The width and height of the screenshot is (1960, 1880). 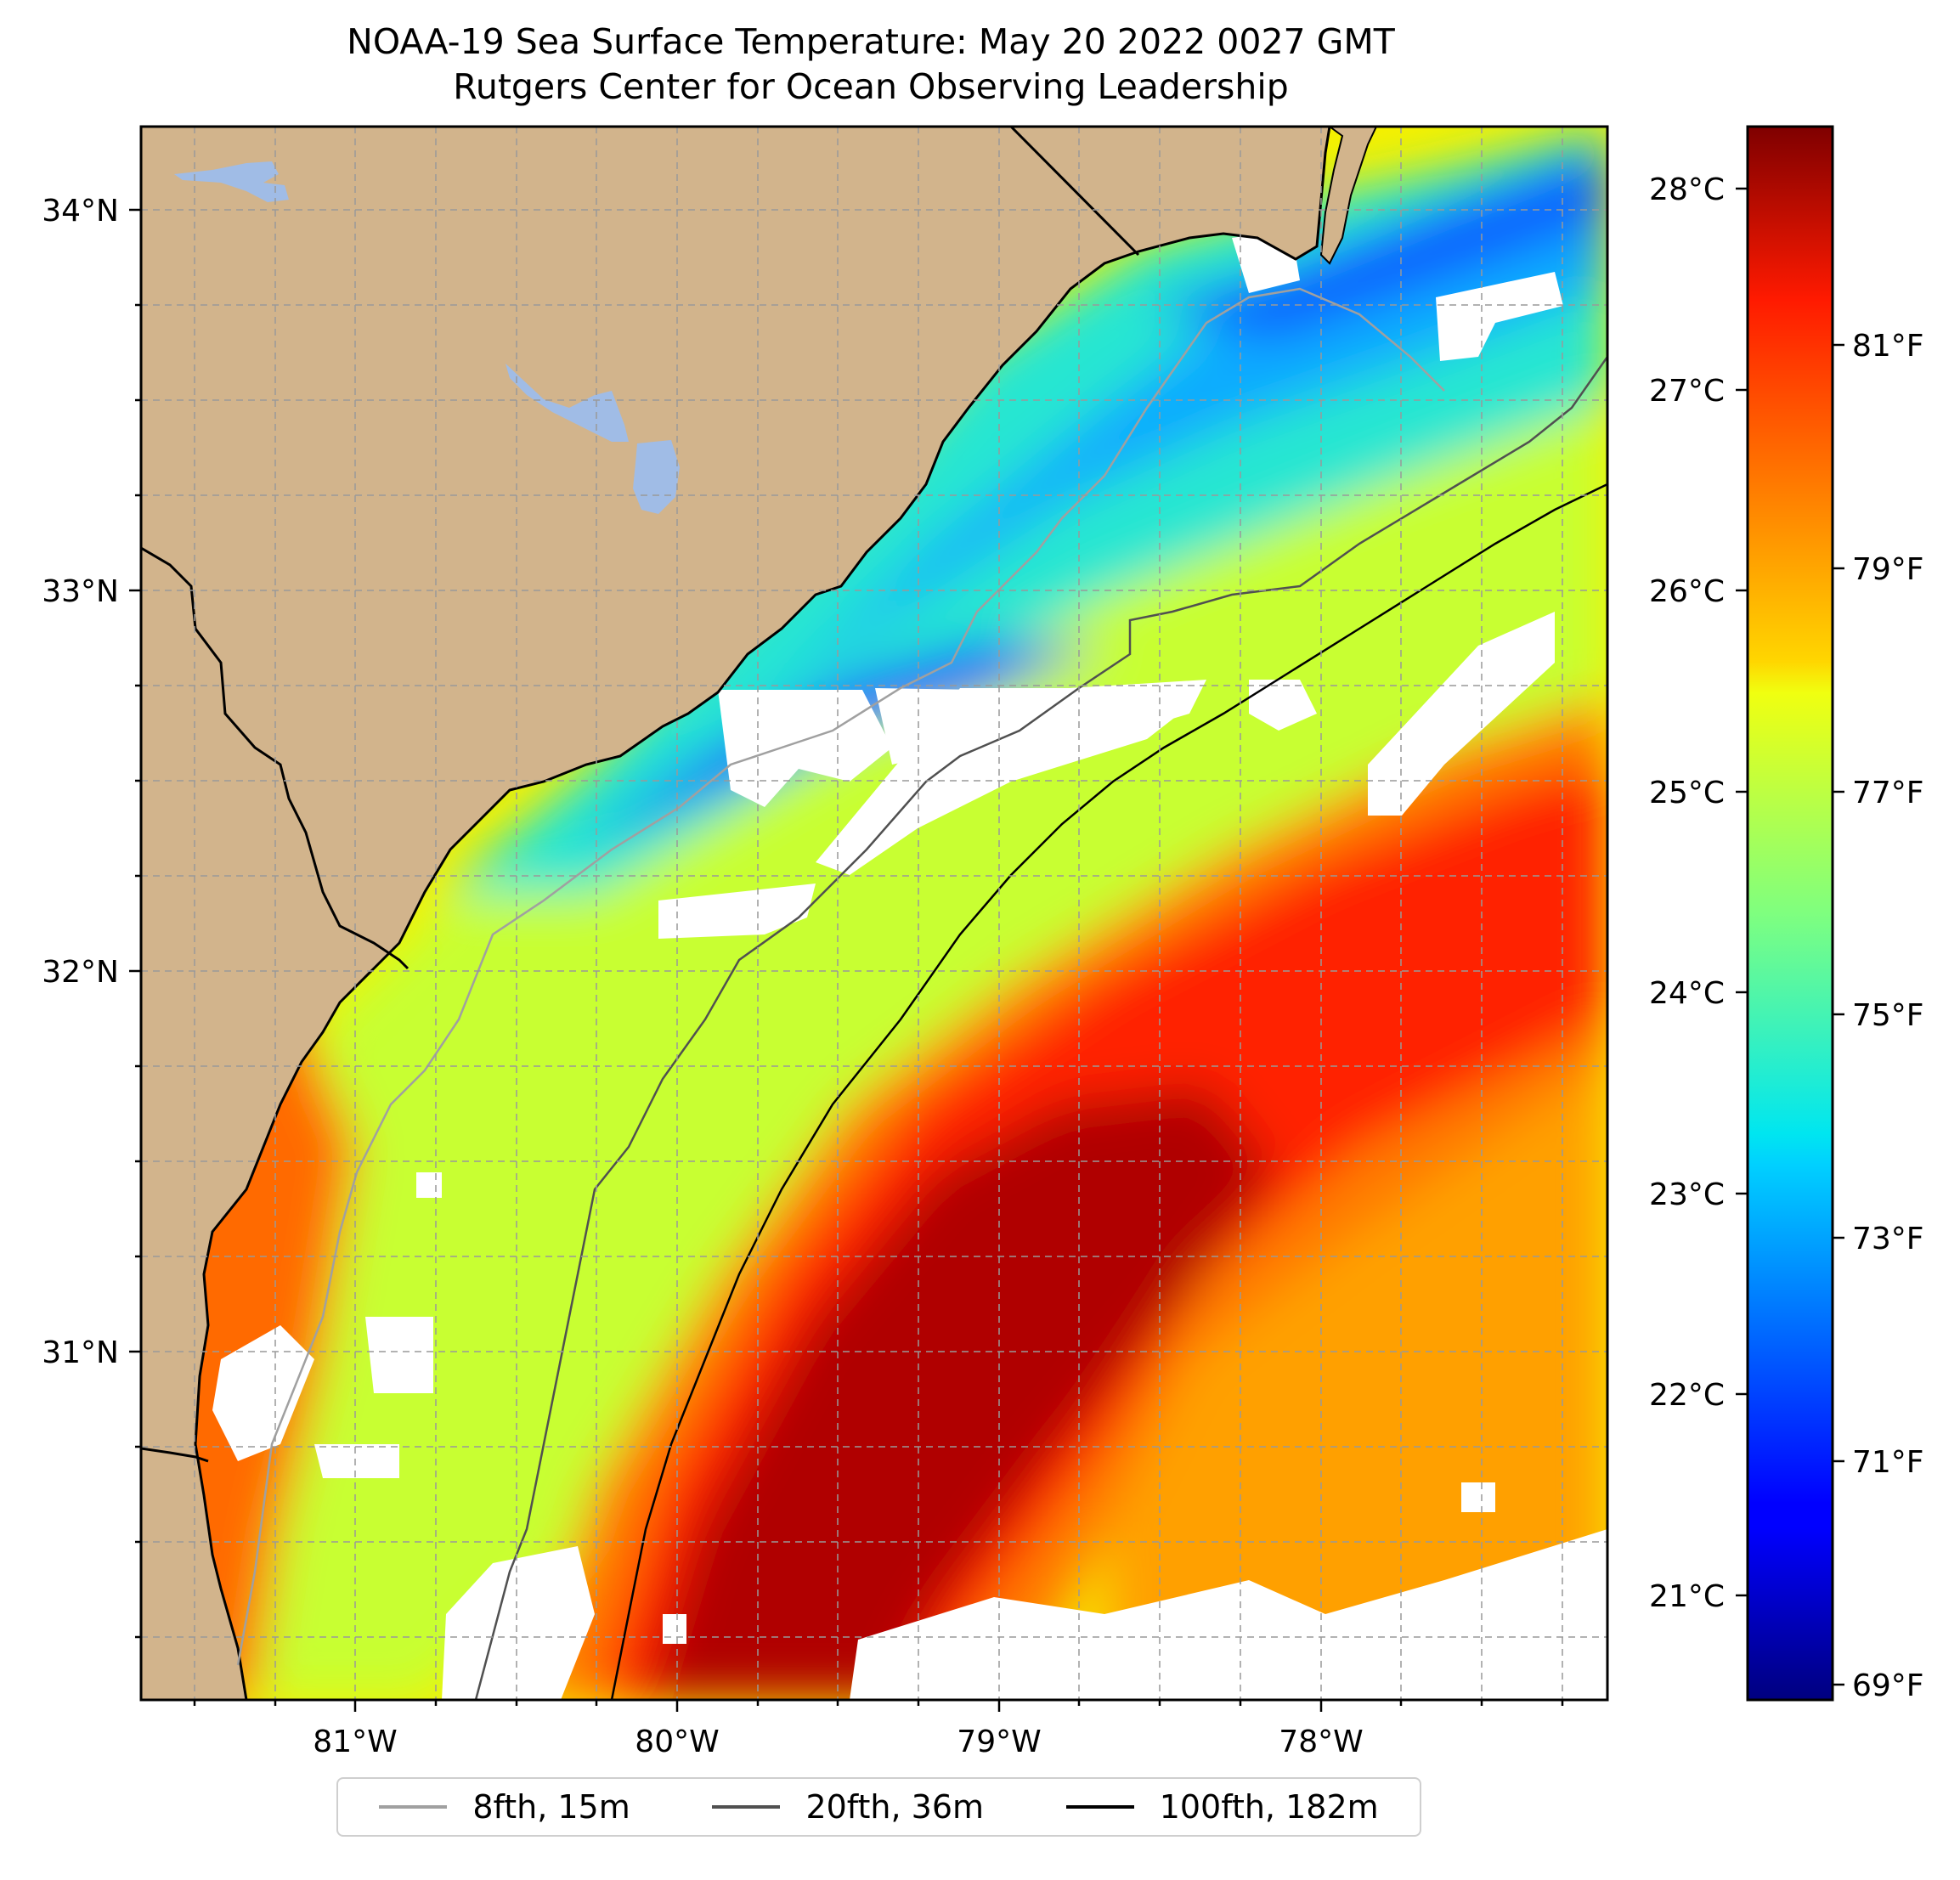 I want to click on celsius-label: 24°C, so click(x=1687, y=994).